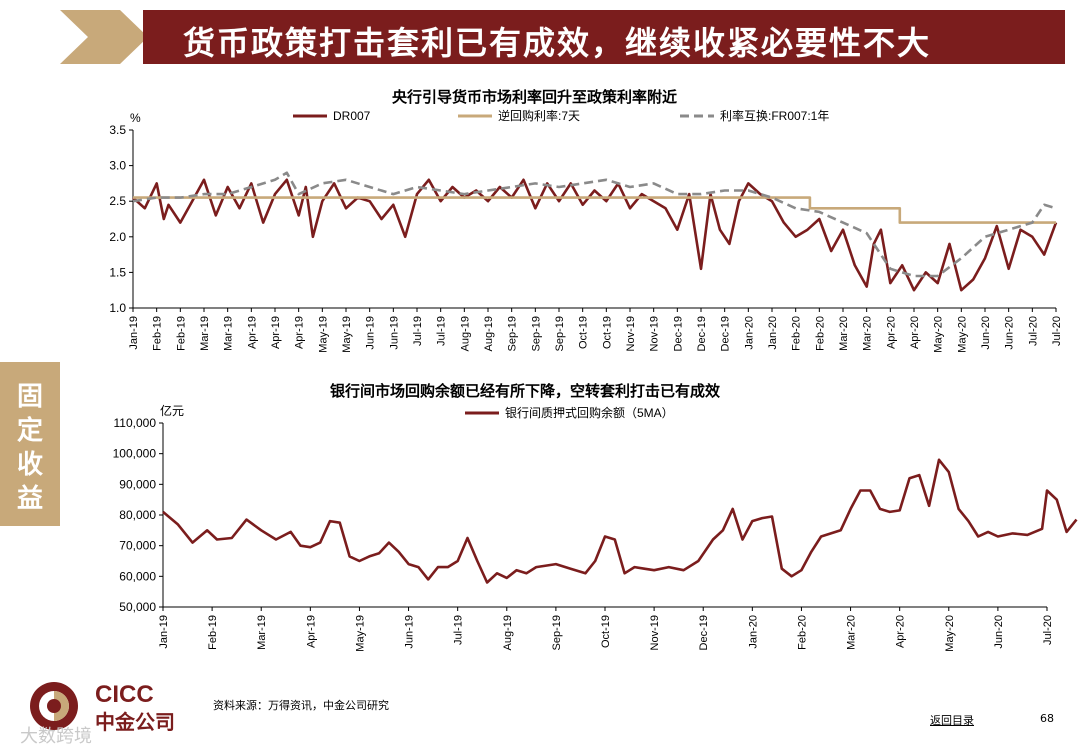 The height and width of the screenshot is (754, 1080). Describe the element at coordinates (410, 632) in the screenshot. I see `chart2-x-tick-label: Jun-19` at that location.